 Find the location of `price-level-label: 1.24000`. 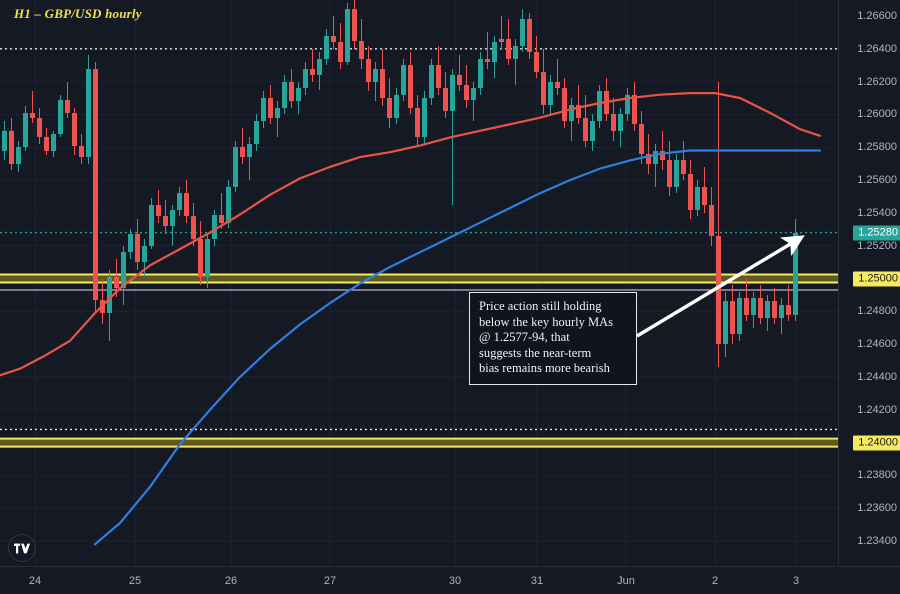

price-level-label: 1.24000 is located at coordinates (876, 443).